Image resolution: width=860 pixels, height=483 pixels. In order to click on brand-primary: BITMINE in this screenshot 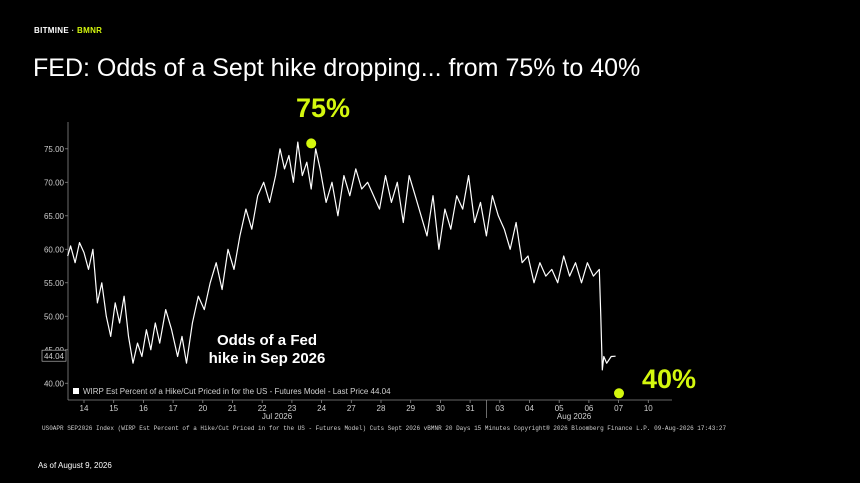, I will do `click(51, 30)`.